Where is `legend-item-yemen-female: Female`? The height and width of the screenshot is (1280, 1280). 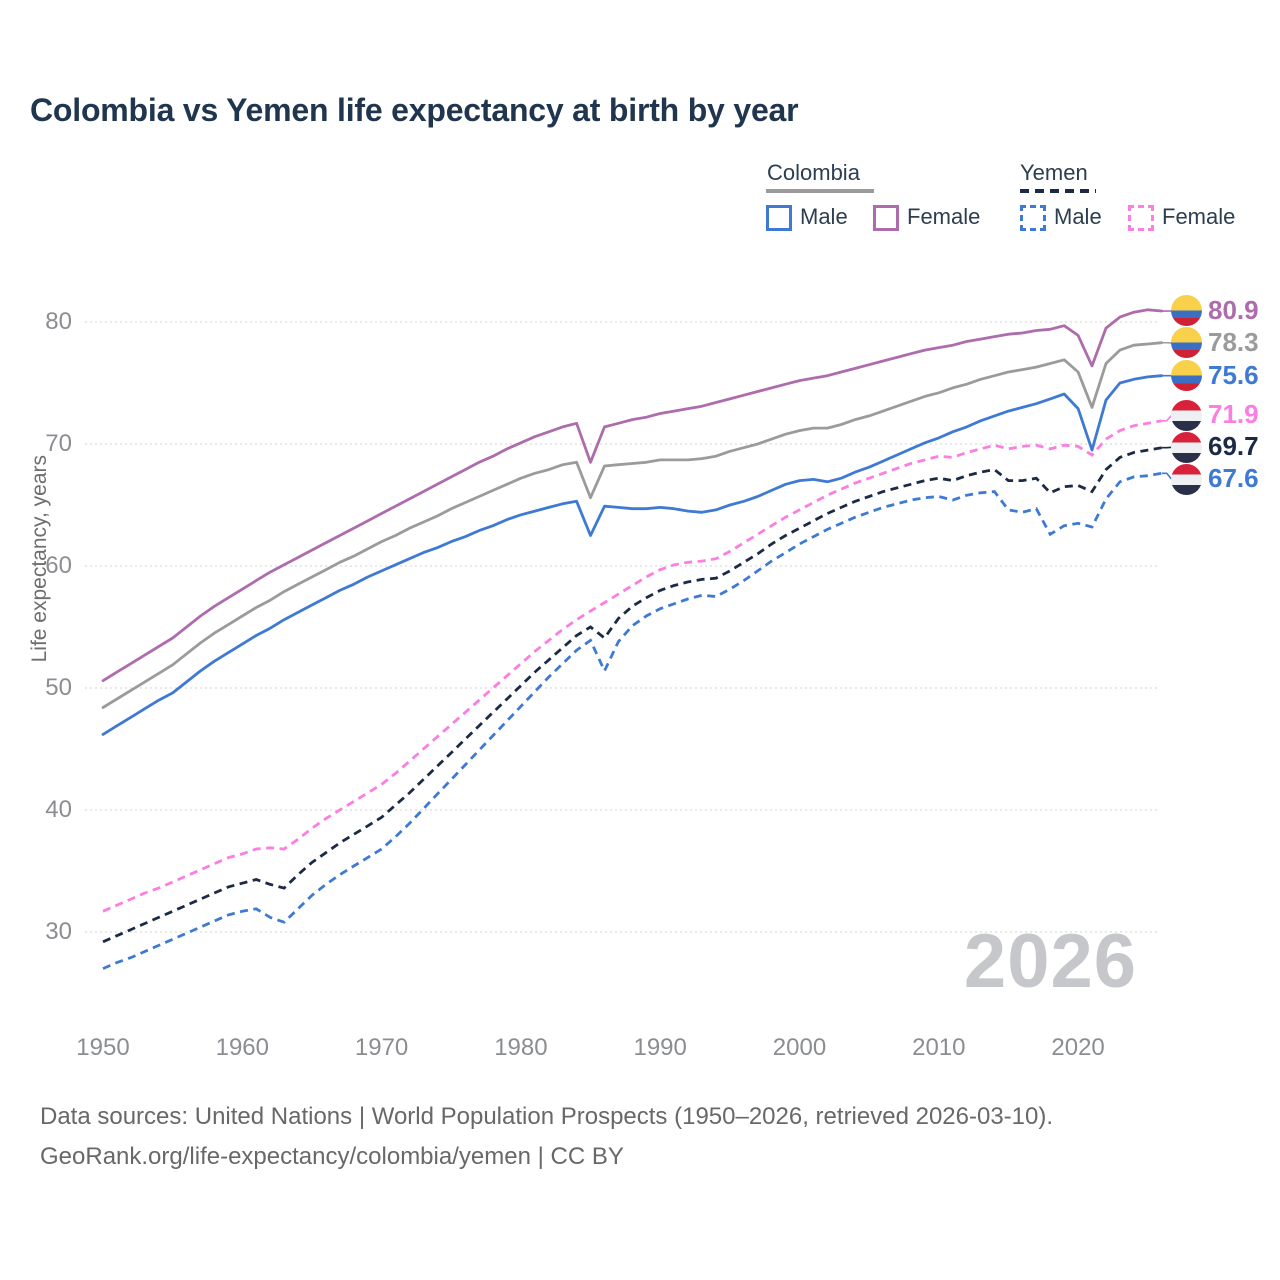 legend-item-yemen-female: Female is located at coordinates (1199, 216).